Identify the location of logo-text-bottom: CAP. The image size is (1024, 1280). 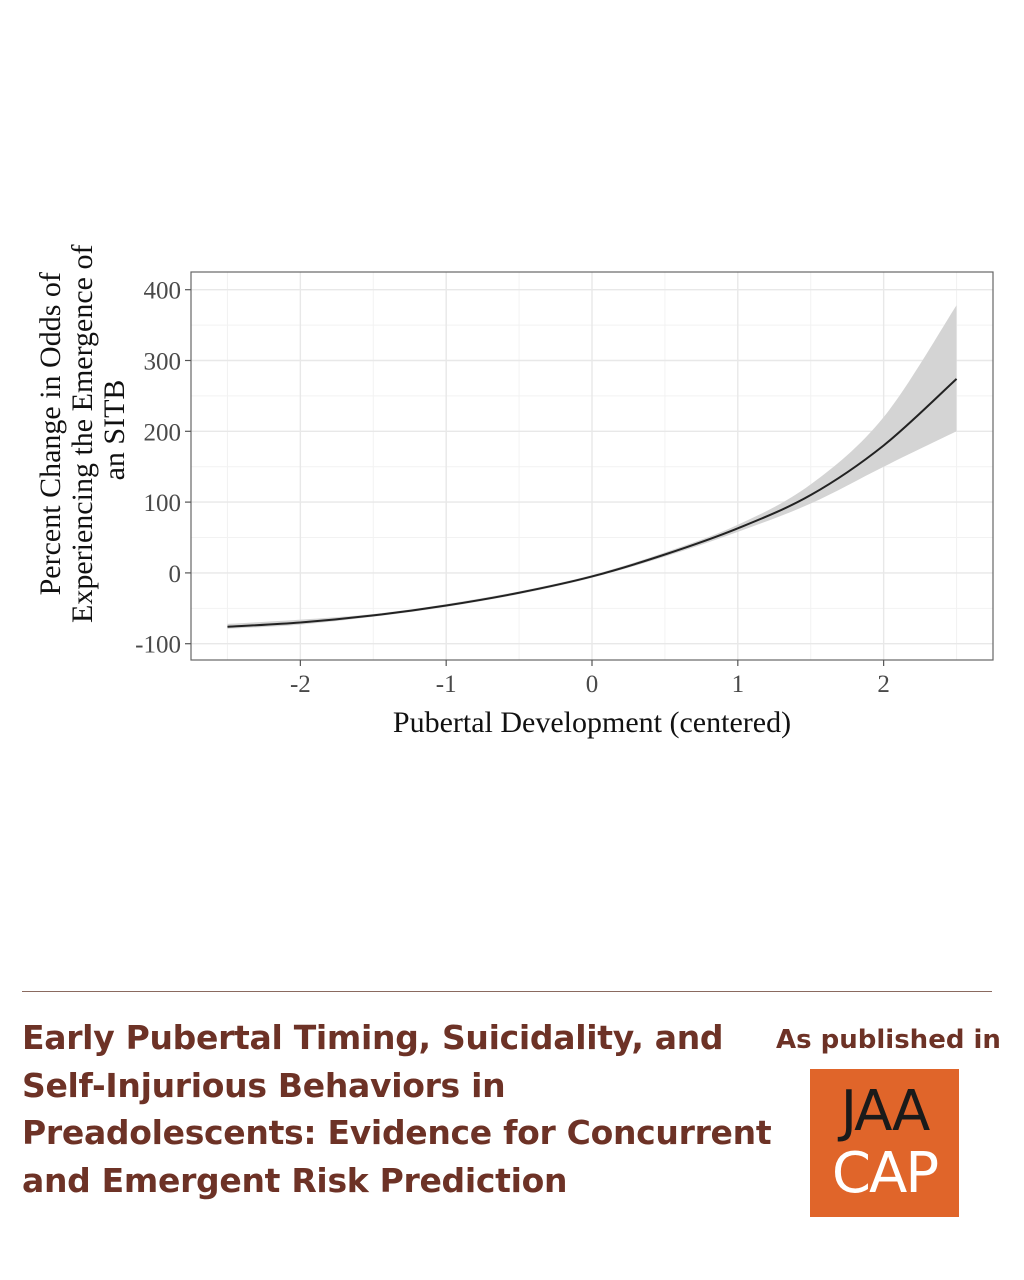
(885, 1173).